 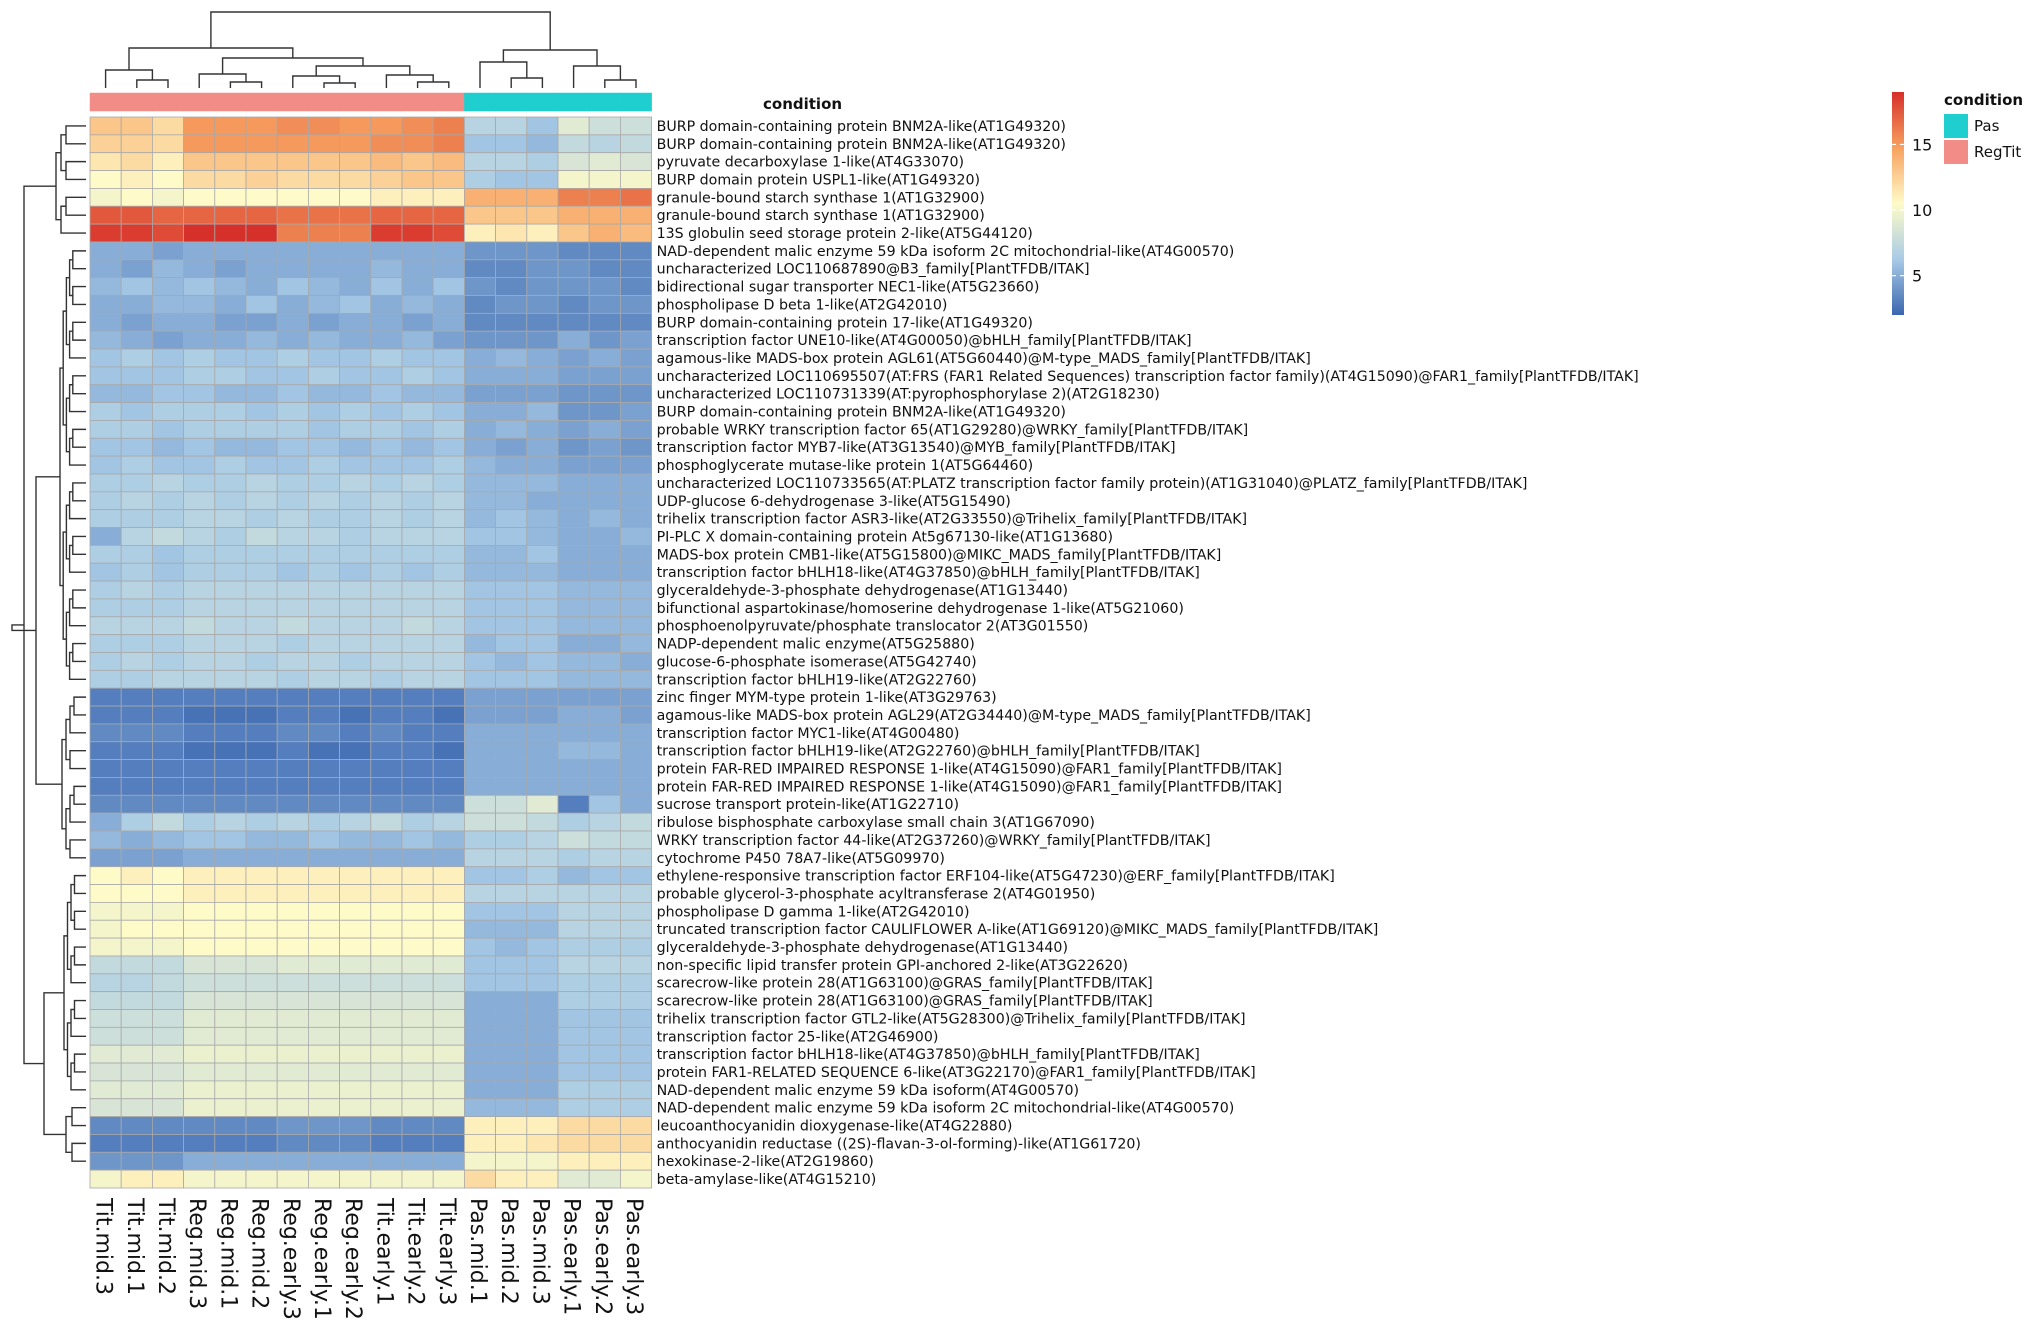 I want to click on legend-label-pas: Pas, so click(x=1987, y=126).